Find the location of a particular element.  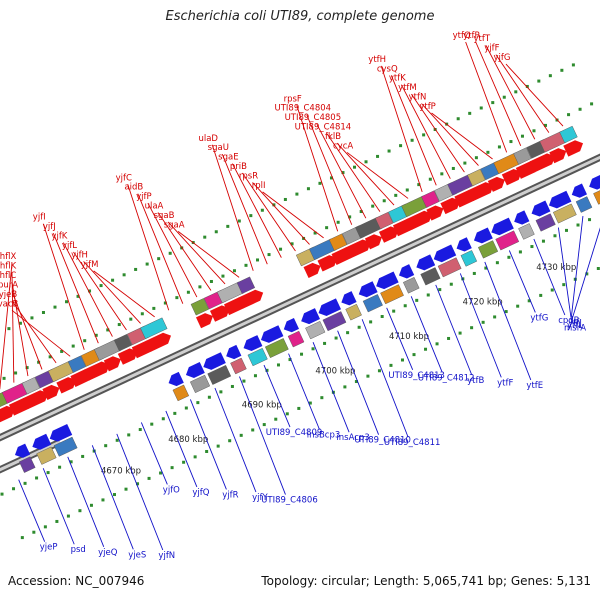

scale-label: 4680 kbp is located at coordinates (188, 440).